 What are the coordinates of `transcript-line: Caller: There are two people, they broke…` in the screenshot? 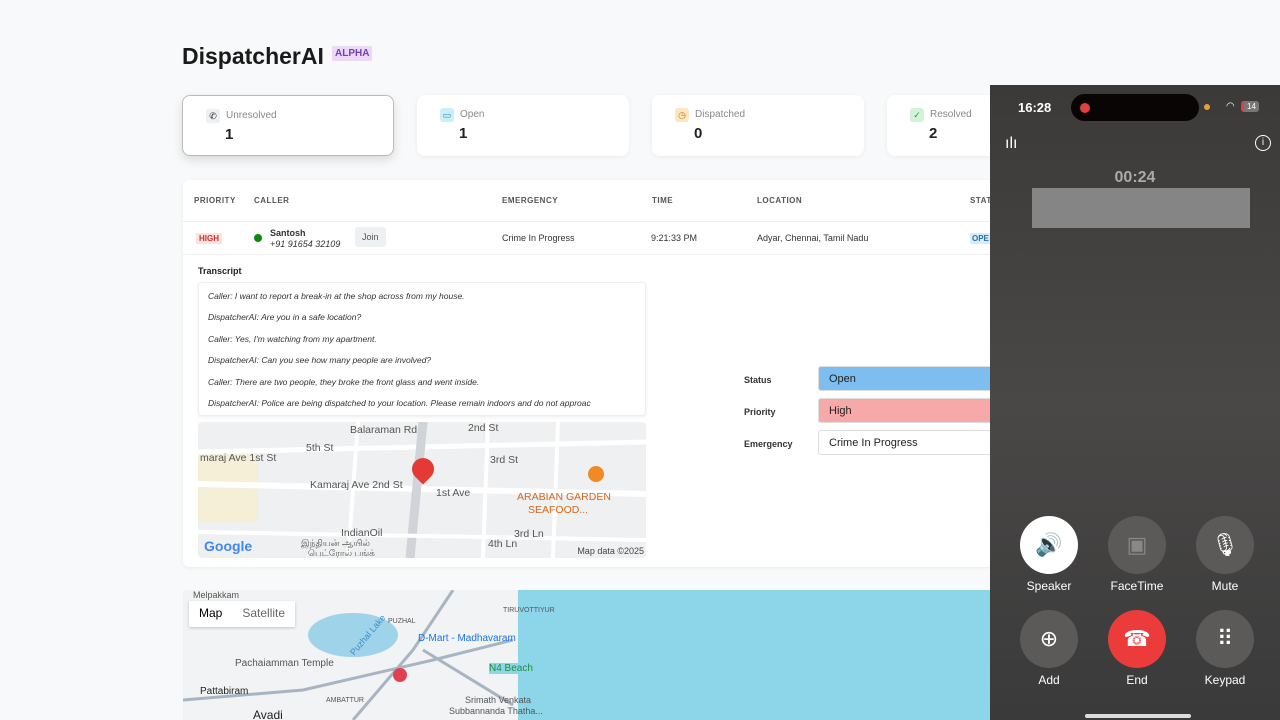 It's located at (344, 381).